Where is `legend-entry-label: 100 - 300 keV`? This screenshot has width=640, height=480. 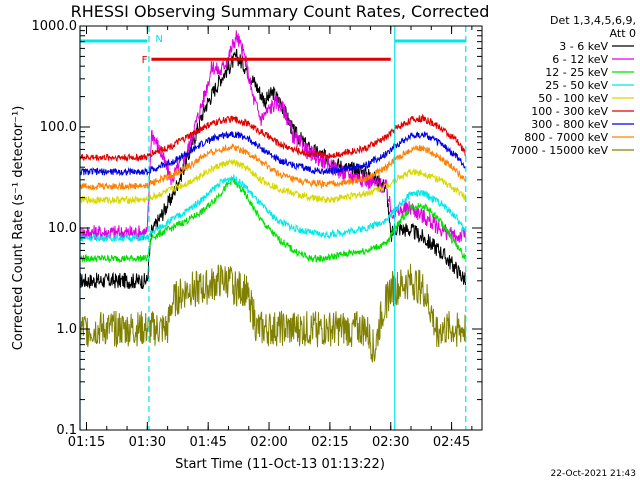 legend-entry-label: 100 - 300 keV is located at coordinates (569, 111).